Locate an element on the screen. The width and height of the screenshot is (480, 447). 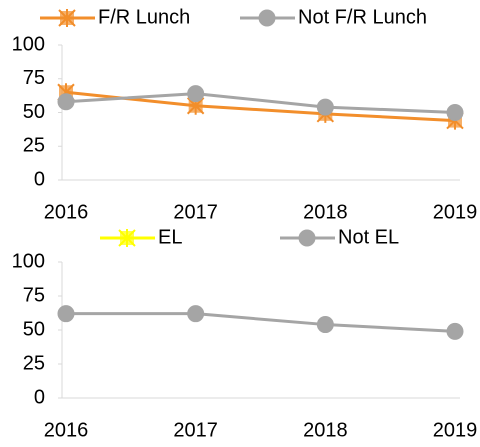
legend-label: F/R Lunch is located at coordinates (144, 17).